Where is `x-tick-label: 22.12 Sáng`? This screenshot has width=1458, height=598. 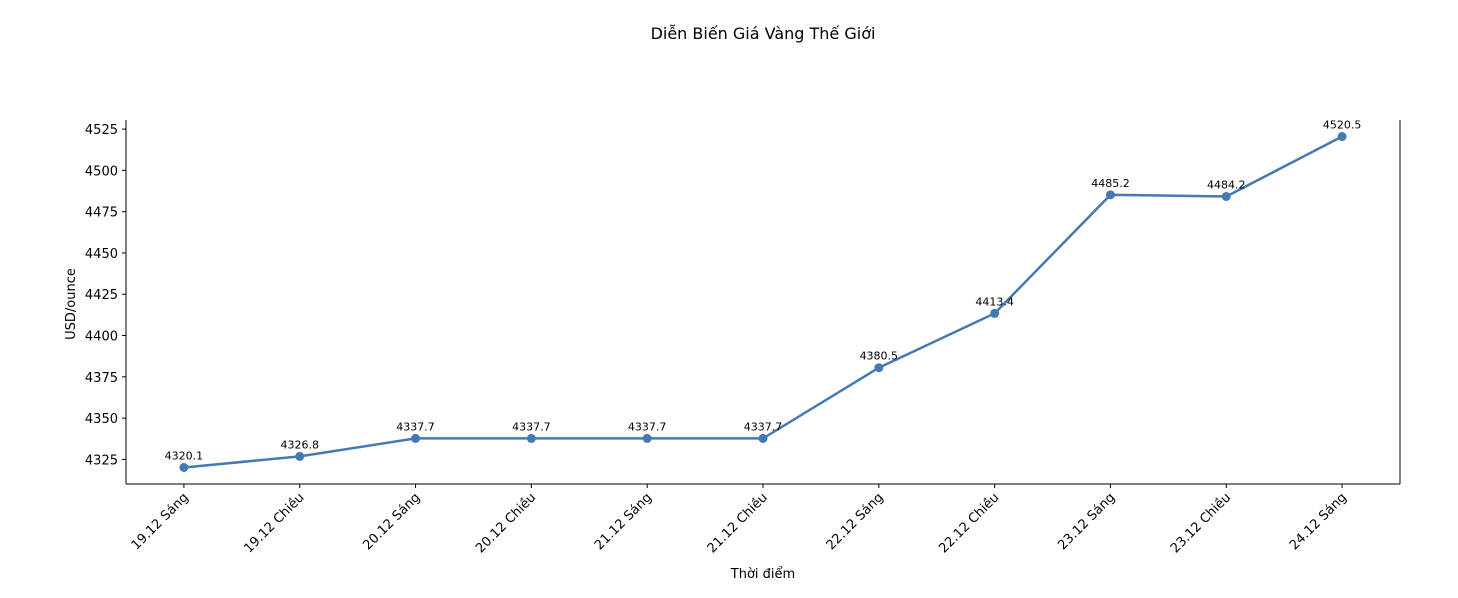
x-tick-label: 22.12 Sáng is located at coordinates (855, 521).